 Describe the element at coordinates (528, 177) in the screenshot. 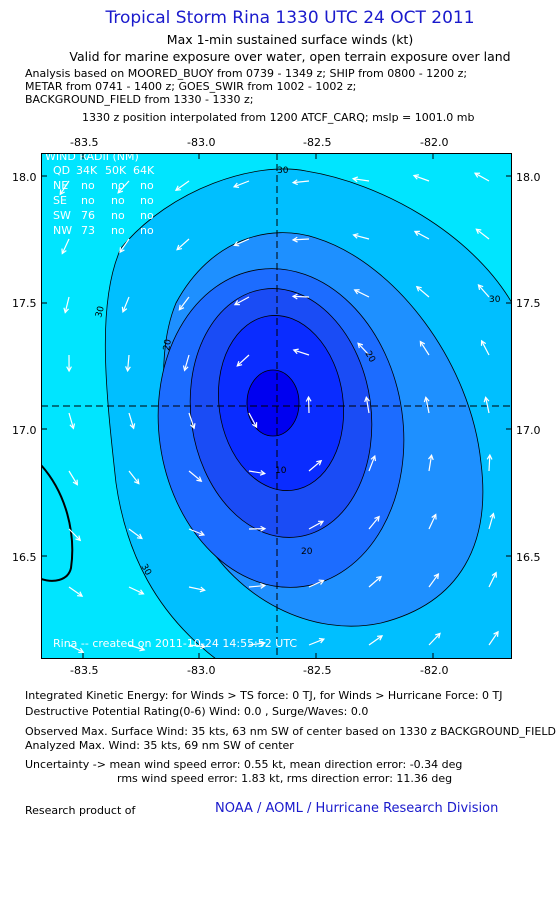

I see `lat-tick-right: 18.0` at that location.